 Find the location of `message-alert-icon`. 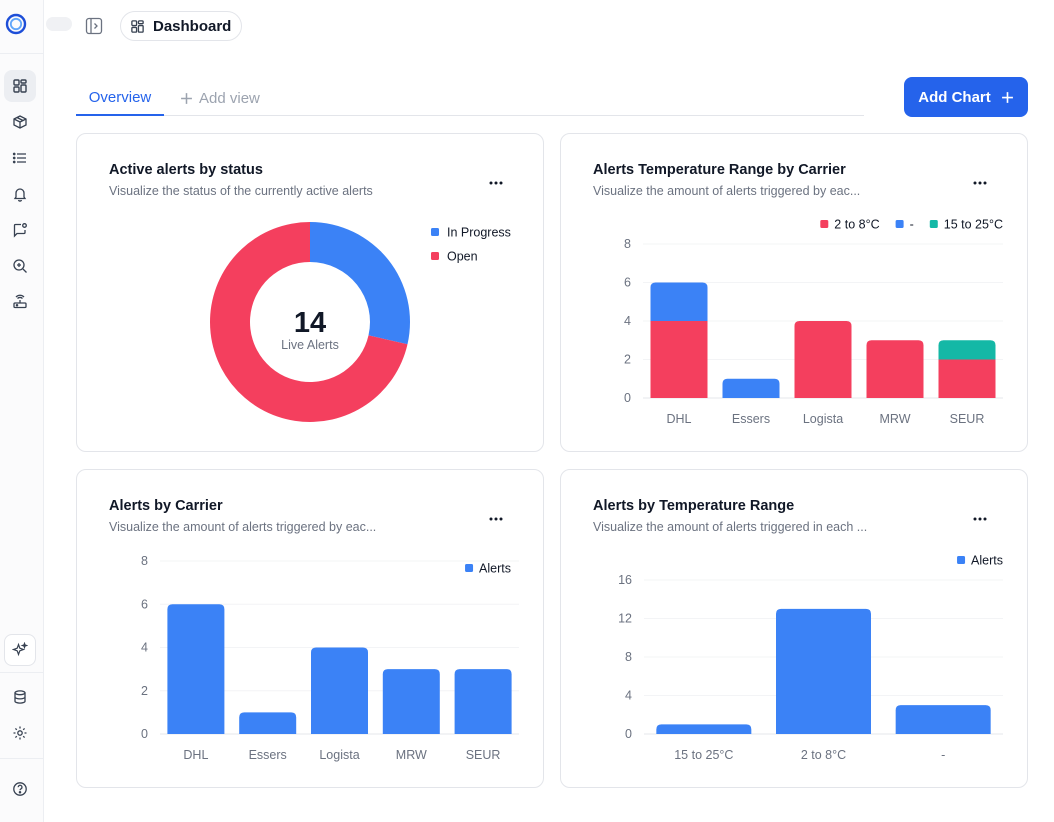

message-alert-icon is located at coordinates (20, 230).